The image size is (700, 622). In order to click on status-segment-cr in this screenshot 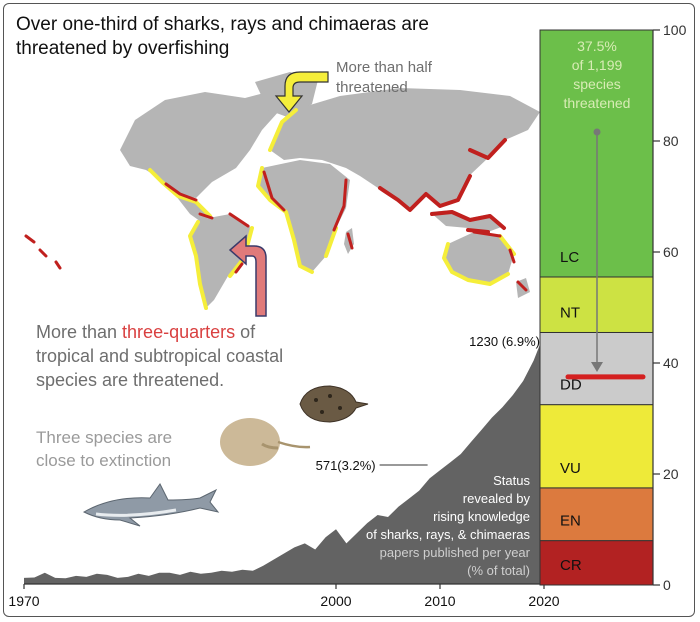, I will do `click(596, 563)`.